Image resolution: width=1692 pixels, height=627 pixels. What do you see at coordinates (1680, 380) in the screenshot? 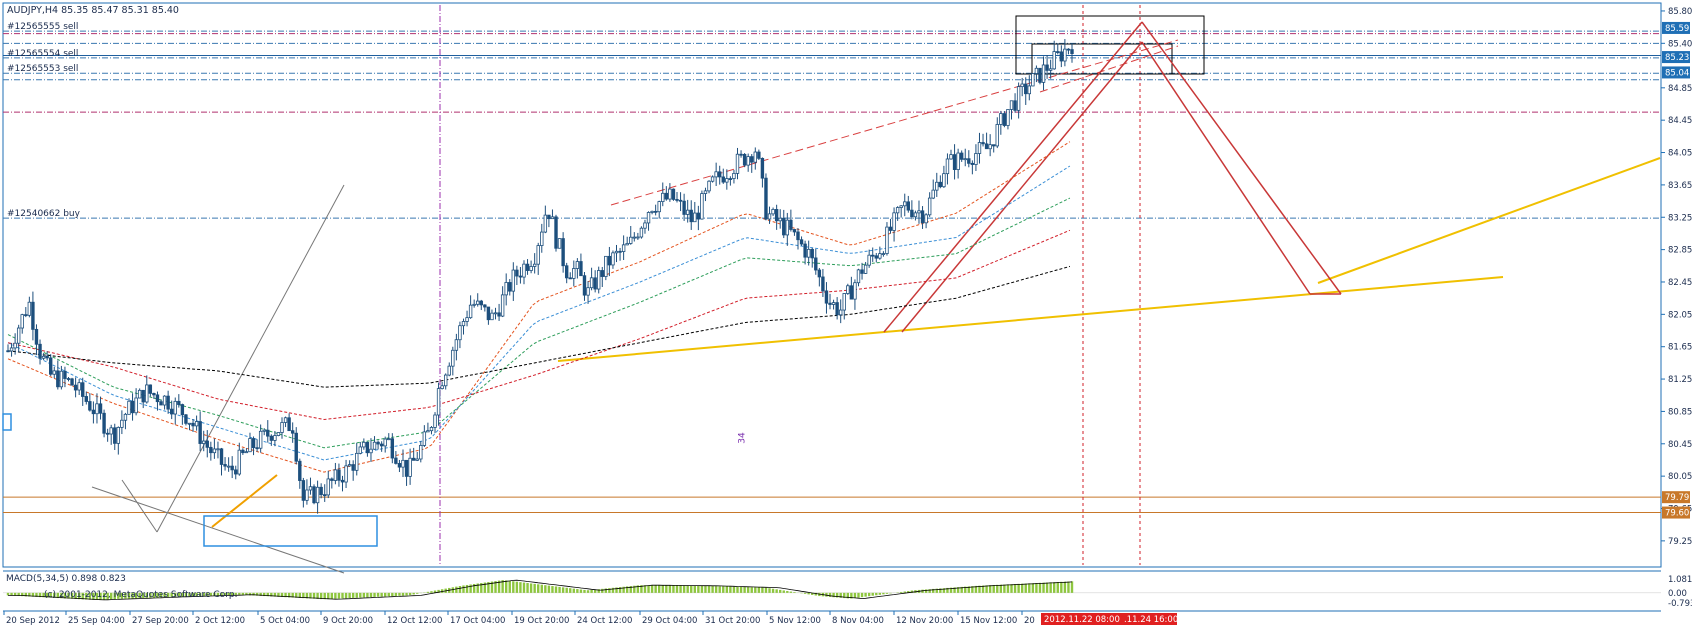
I see `y-tick-label-11: 81.25` at bounding box center [1680, 380].